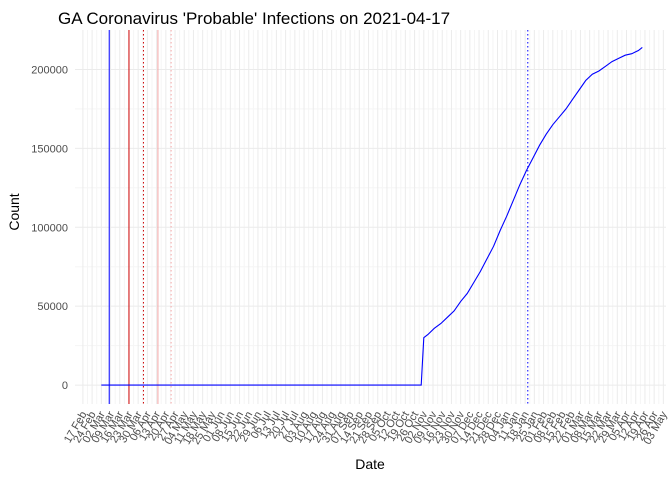 The image size is (672, 480). I want to click on y-axis-title: Count, so click(14, 211).